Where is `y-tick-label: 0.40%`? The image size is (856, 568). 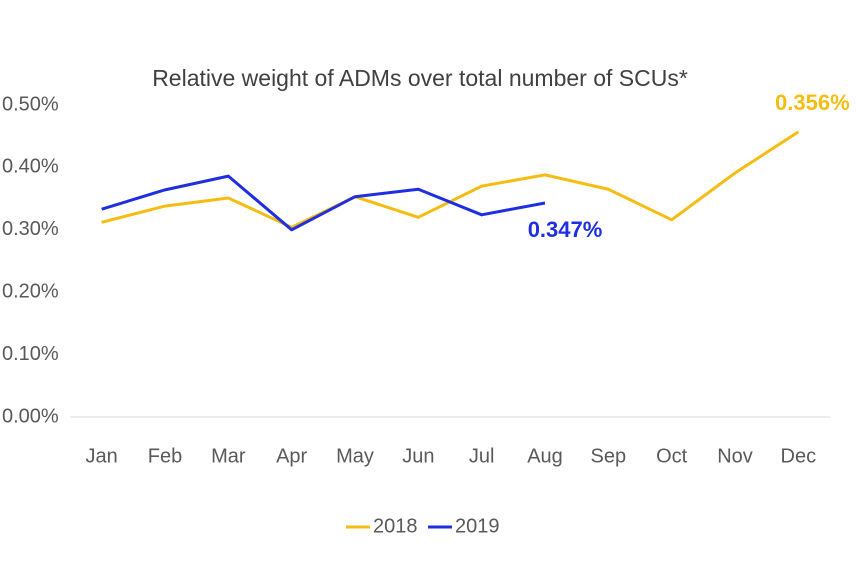
y-tick-label: 0.40% is located at coordinates (30, 167).